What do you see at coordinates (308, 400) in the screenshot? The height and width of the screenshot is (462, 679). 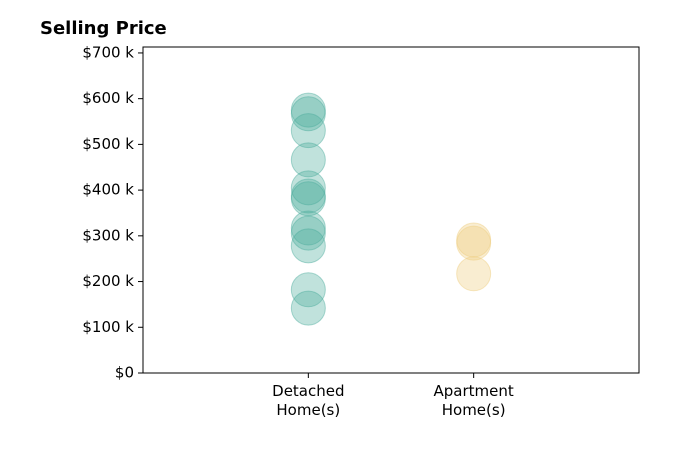 I see `x-tick-label: Detached Home(s)` at bounding box center [308, 400].